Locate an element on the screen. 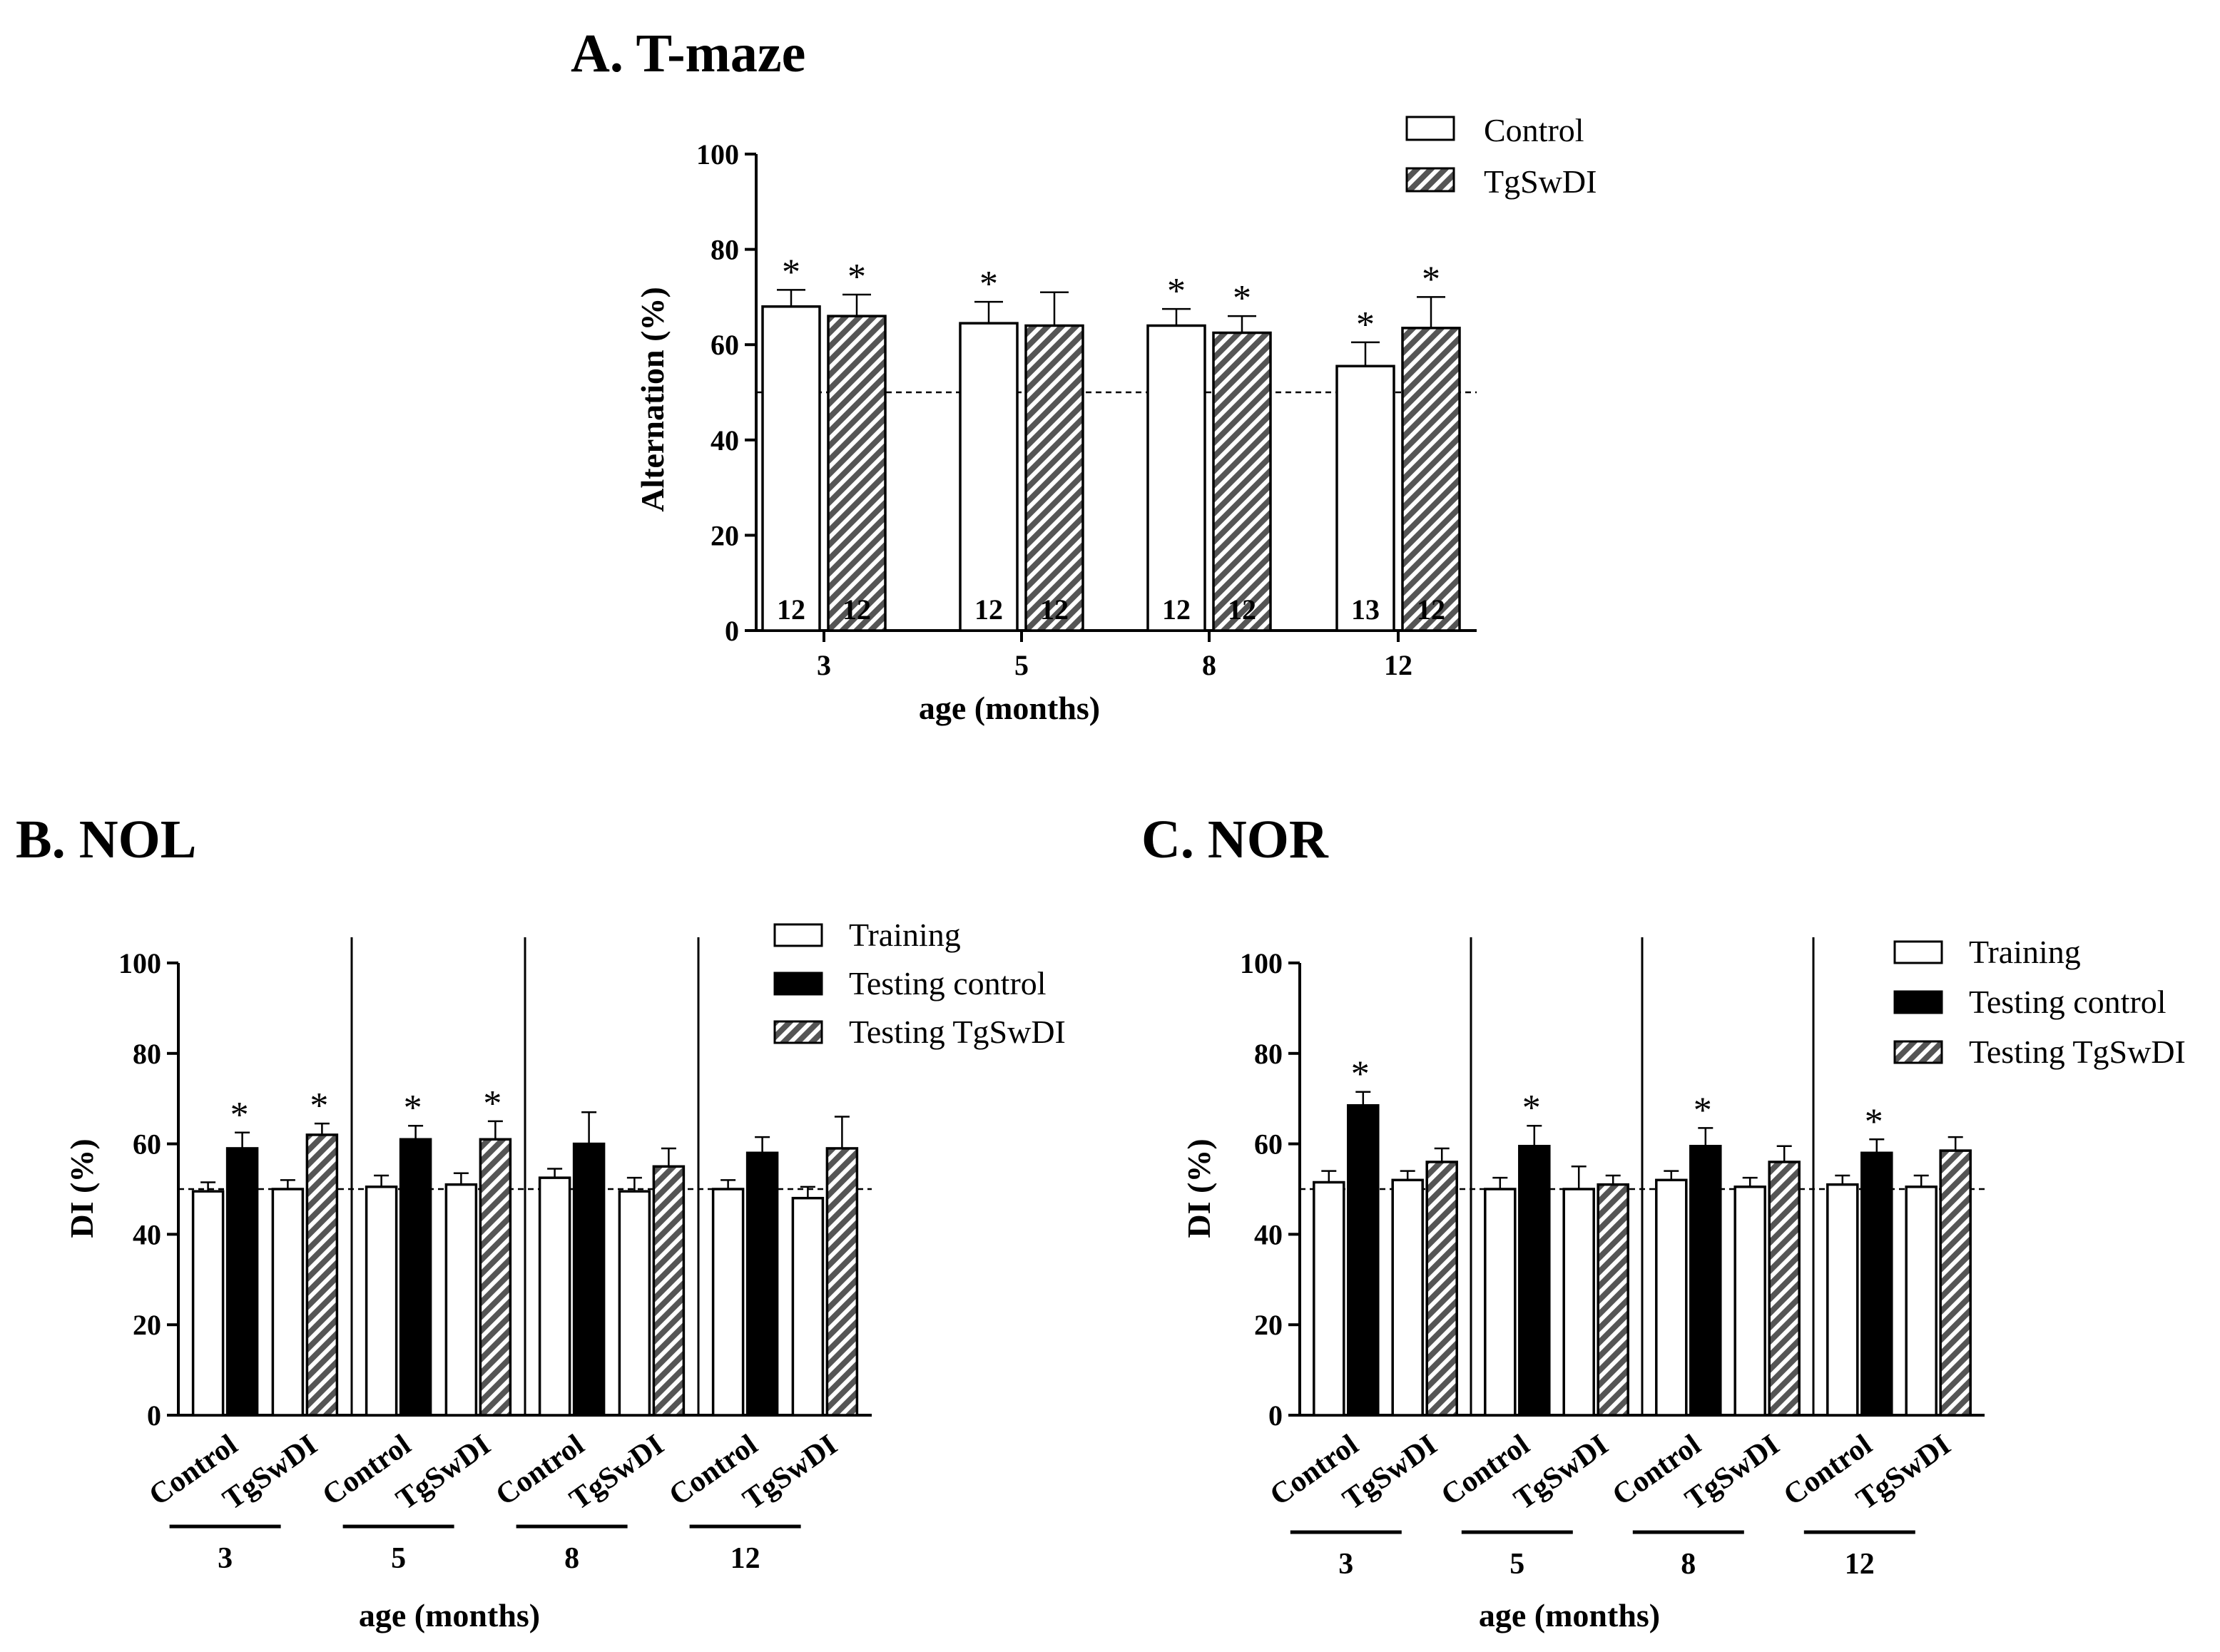  panel-a-title: A. T-maze is located at coordinates (688, 53).